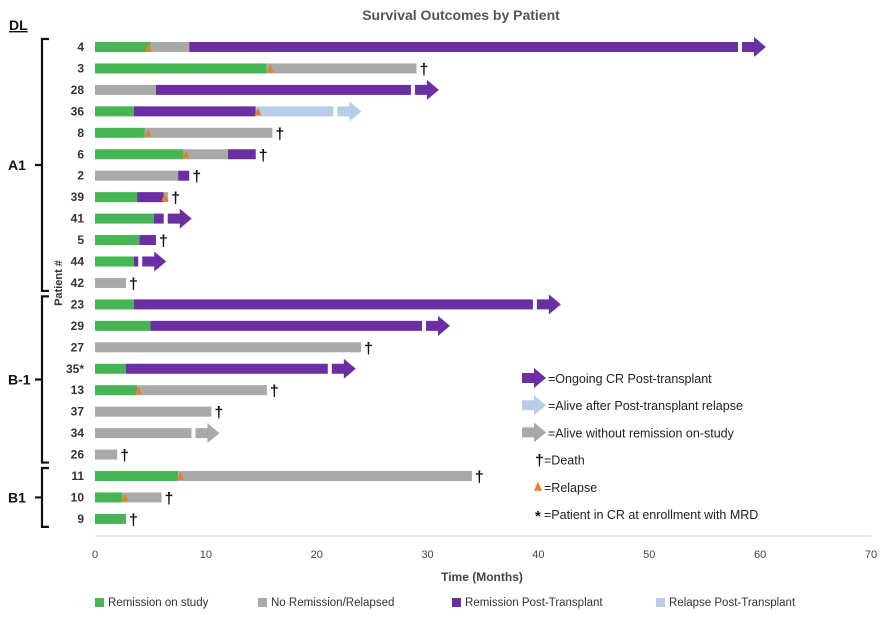 The height and width of the screenshot is (623, 882). I want to click on x-tick-label: 30, so click(427, 555).